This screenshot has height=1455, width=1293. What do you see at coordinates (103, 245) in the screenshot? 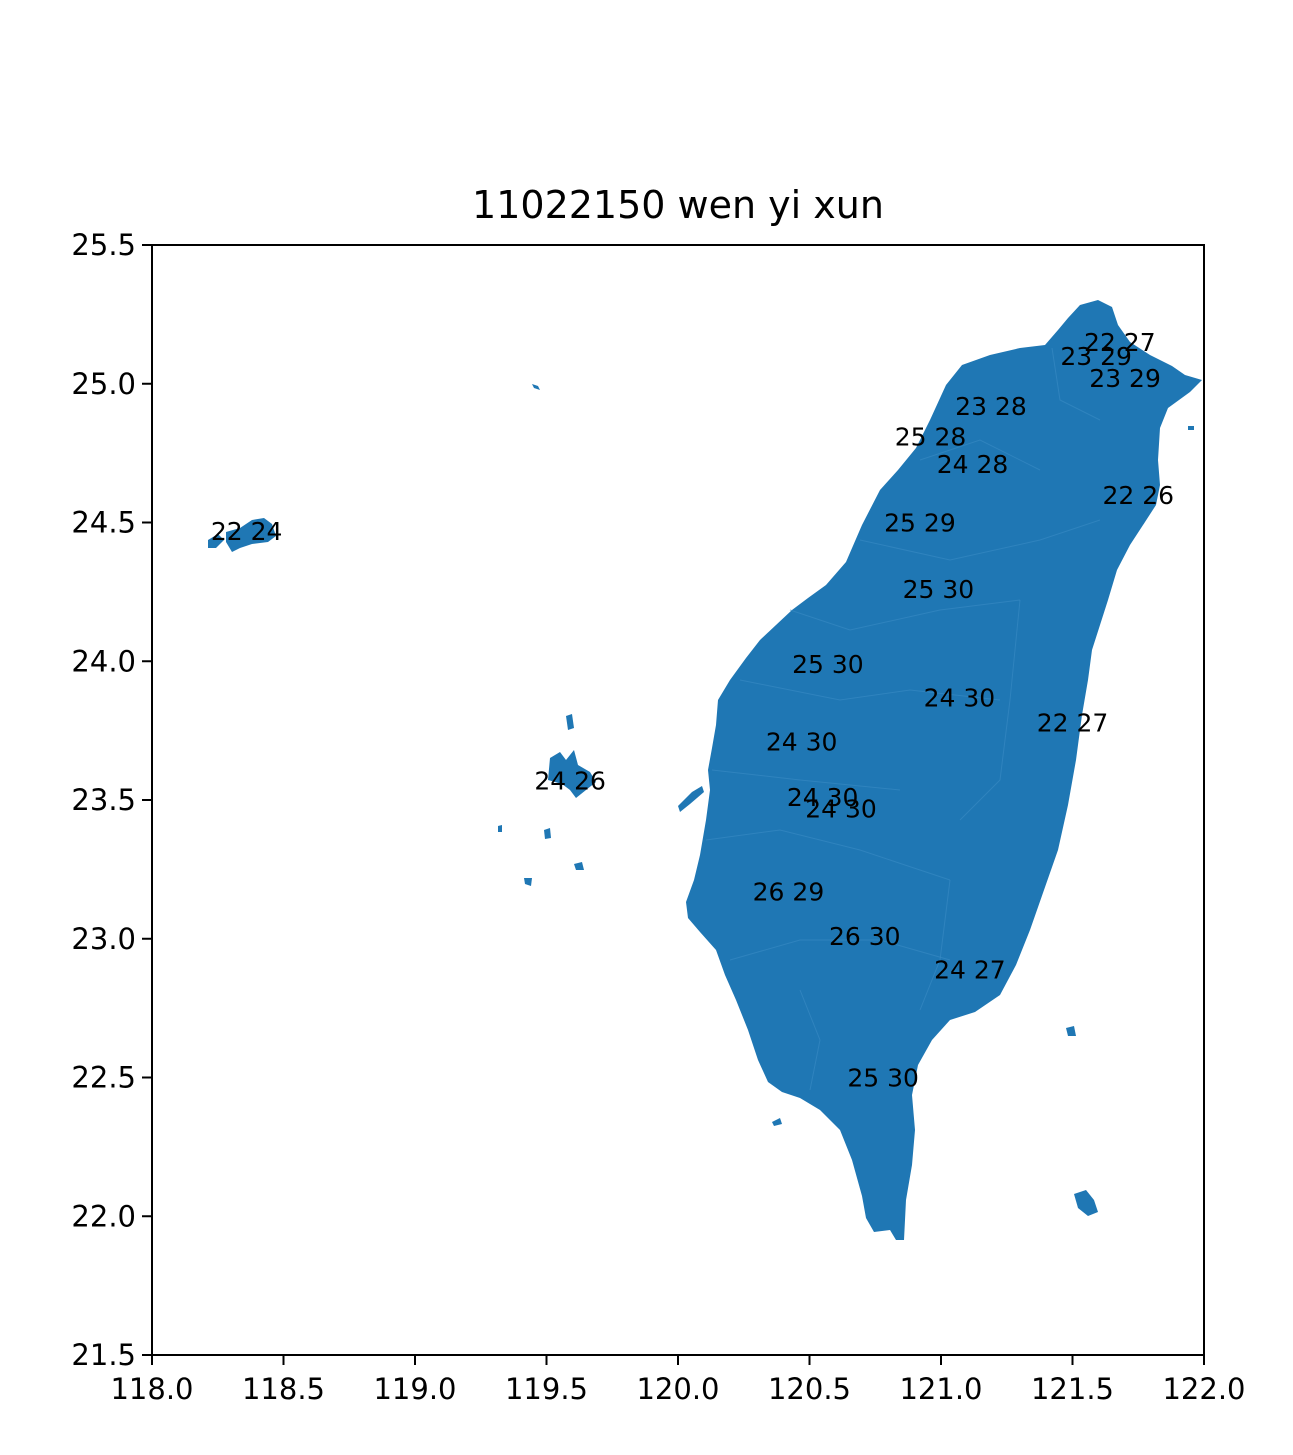
I see `y-tick-label: 25.5` at bounding box center [103, 245].